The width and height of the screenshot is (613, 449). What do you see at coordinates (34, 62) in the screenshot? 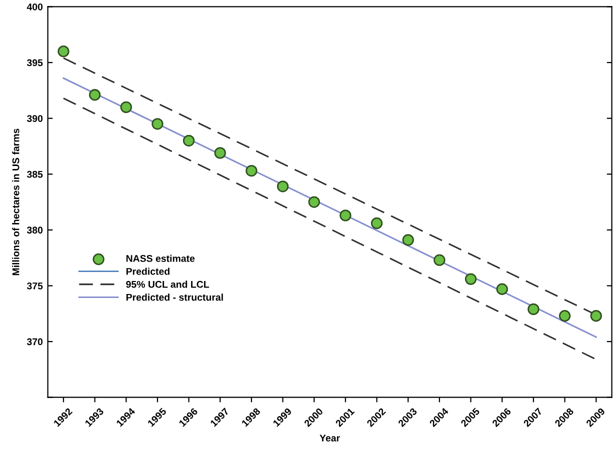
I see `y-tick-label: 395` at bounding box center [34, 62].